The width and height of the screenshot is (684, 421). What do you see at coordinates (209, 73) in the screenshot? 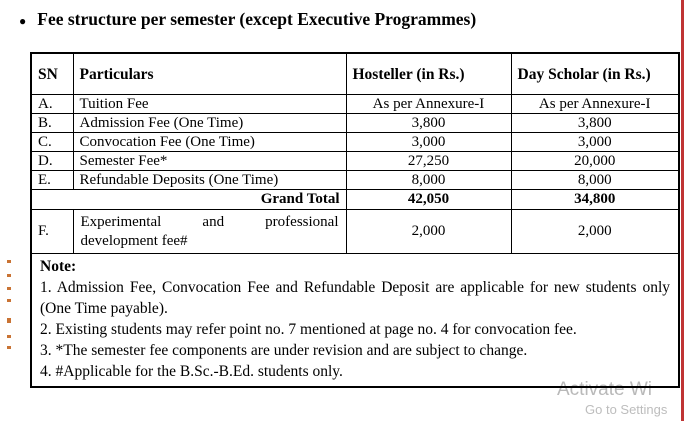
I see `col-header-particulars: Particulars` at bounding box center [209, 73].